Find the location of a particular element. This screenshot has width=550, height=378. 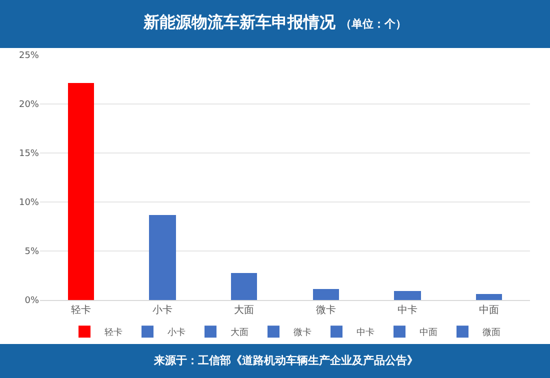

legend-label: 微卡 is located at coordinates (303, 332).